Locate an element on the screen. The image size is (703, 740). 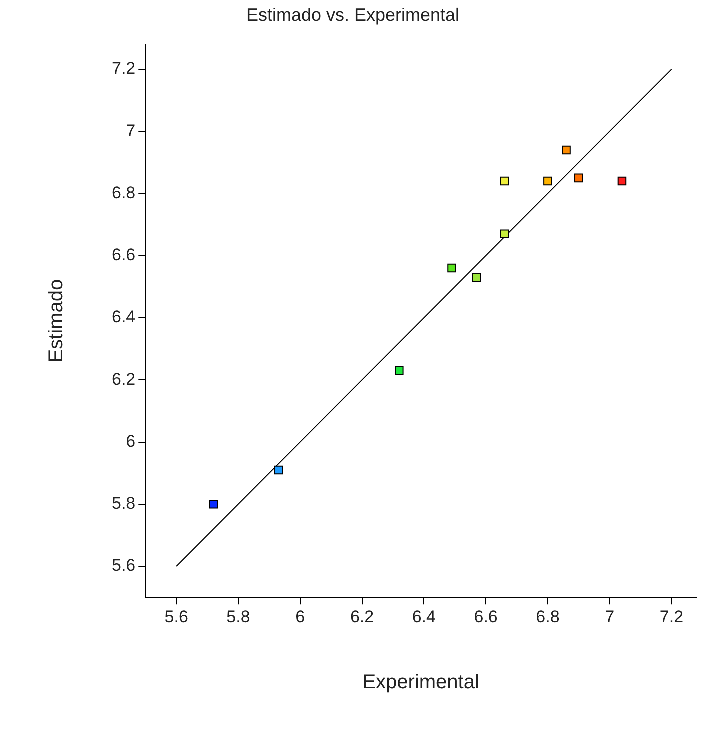
y-tick-label: 6.8 is located at coordinates (124, 192).